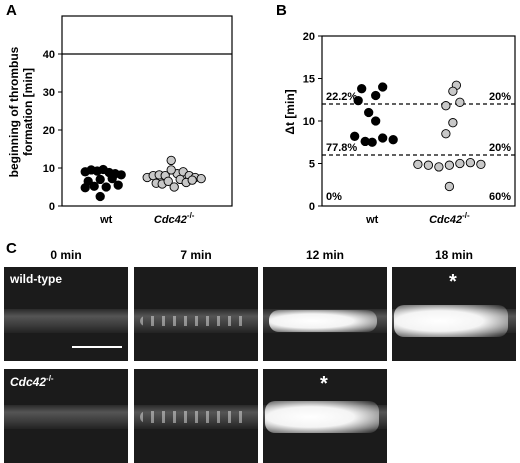  What do you see at coordinates (334, 197) in the screenshot?
I see `wt-percent-label: 0%` at bounding box center [334, 197].